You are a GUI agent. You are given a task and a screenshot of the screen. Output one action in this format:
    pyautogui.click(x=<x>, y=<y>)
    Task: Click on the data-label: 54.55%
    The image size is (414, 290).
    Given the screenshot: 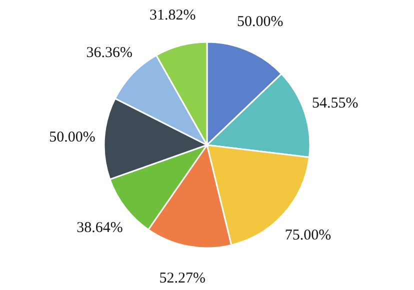 What is the action you would take?
    pyautogui.click(x=335, y=103)
    